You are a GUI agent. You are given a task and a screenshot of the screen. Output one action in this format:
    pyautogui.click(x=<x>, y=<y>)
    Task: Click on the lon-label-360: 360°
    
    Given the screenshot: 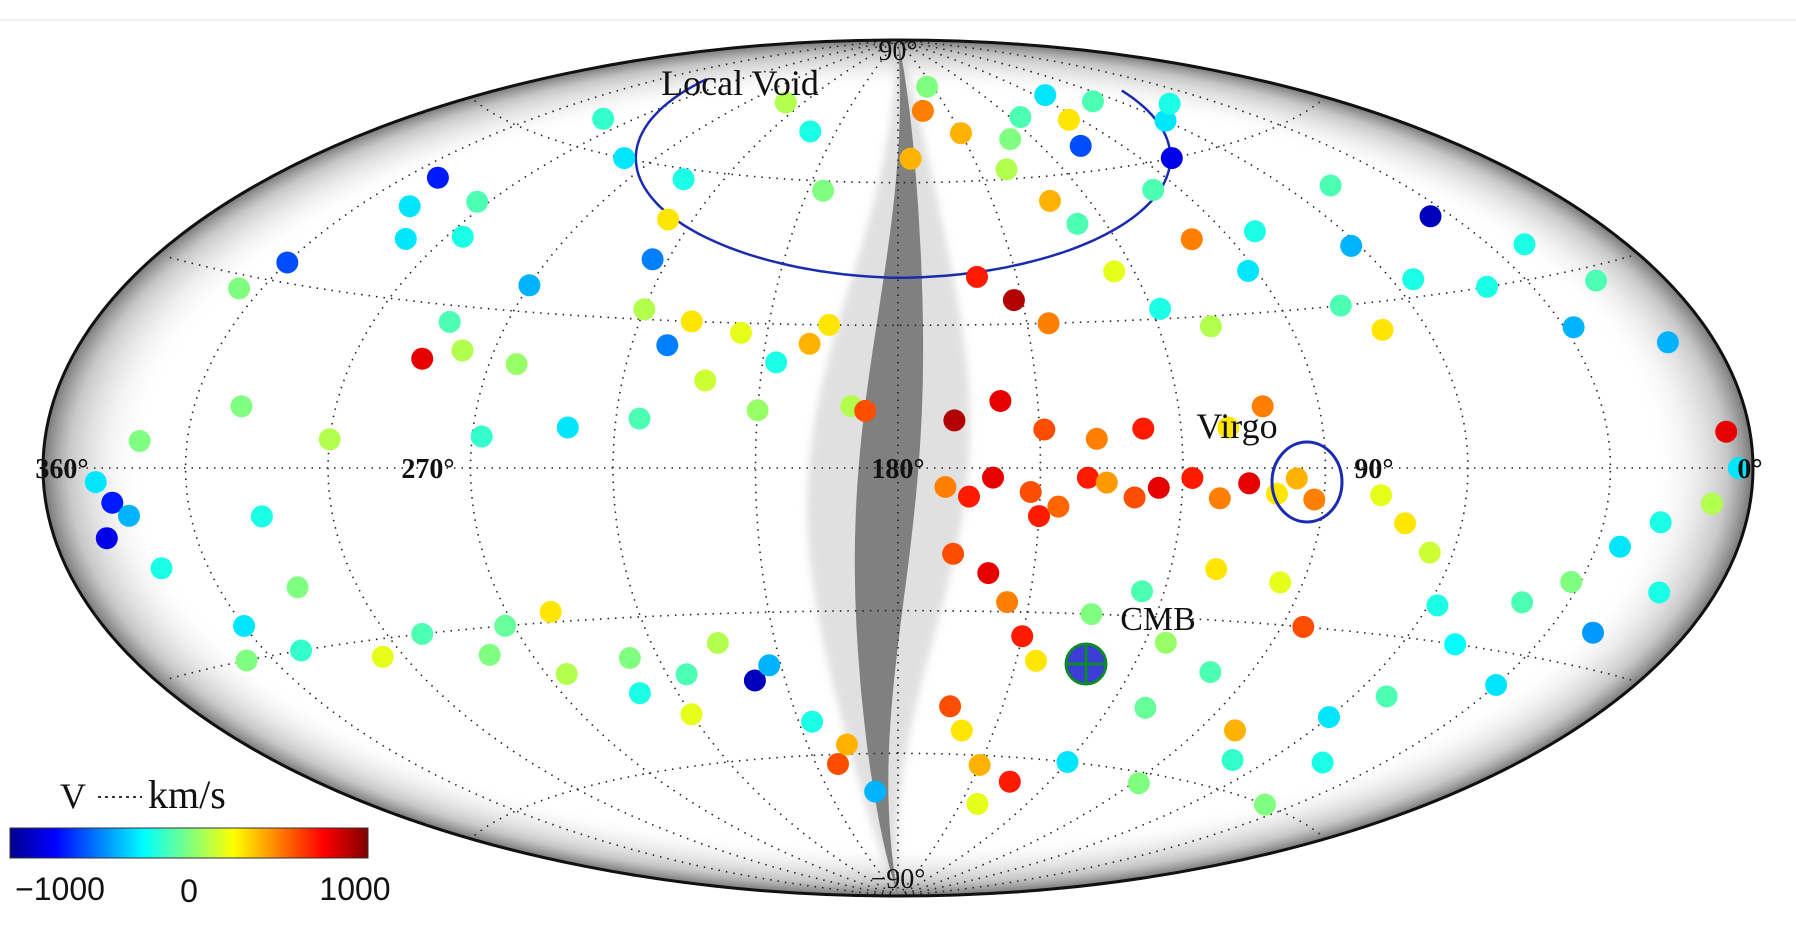 What is the action you would take?
    pyautogui.click(x=61, y=469)
    